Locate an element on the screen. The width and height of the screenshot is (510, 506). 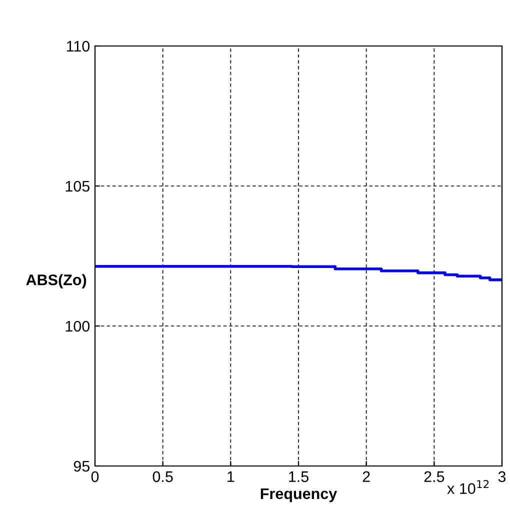
y-tick-label: 100 is located at coordinates (78, 326).